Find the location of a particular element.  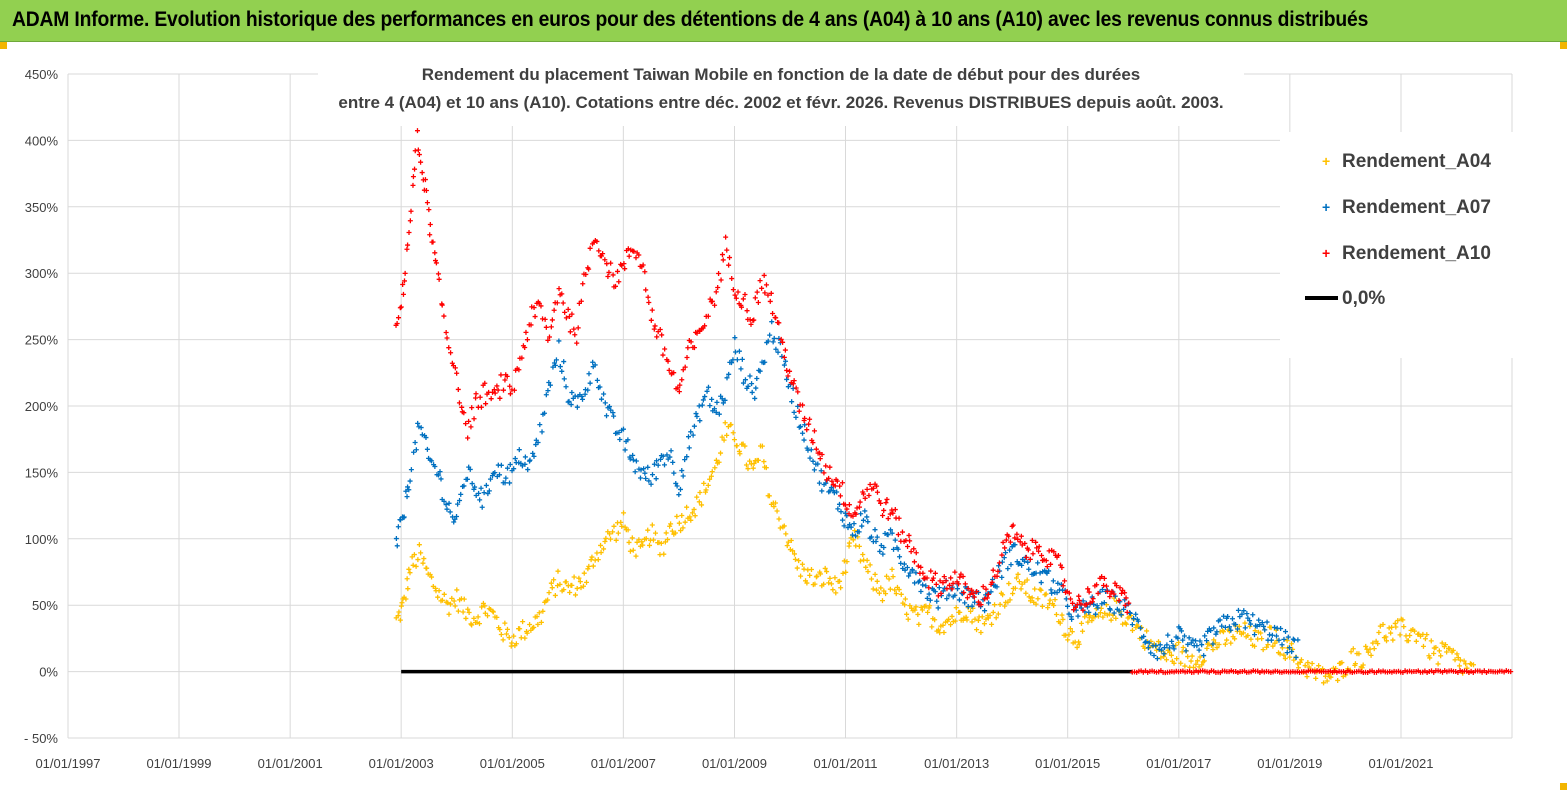

y-tick-label: 300% is located at coordinates (42, 273).